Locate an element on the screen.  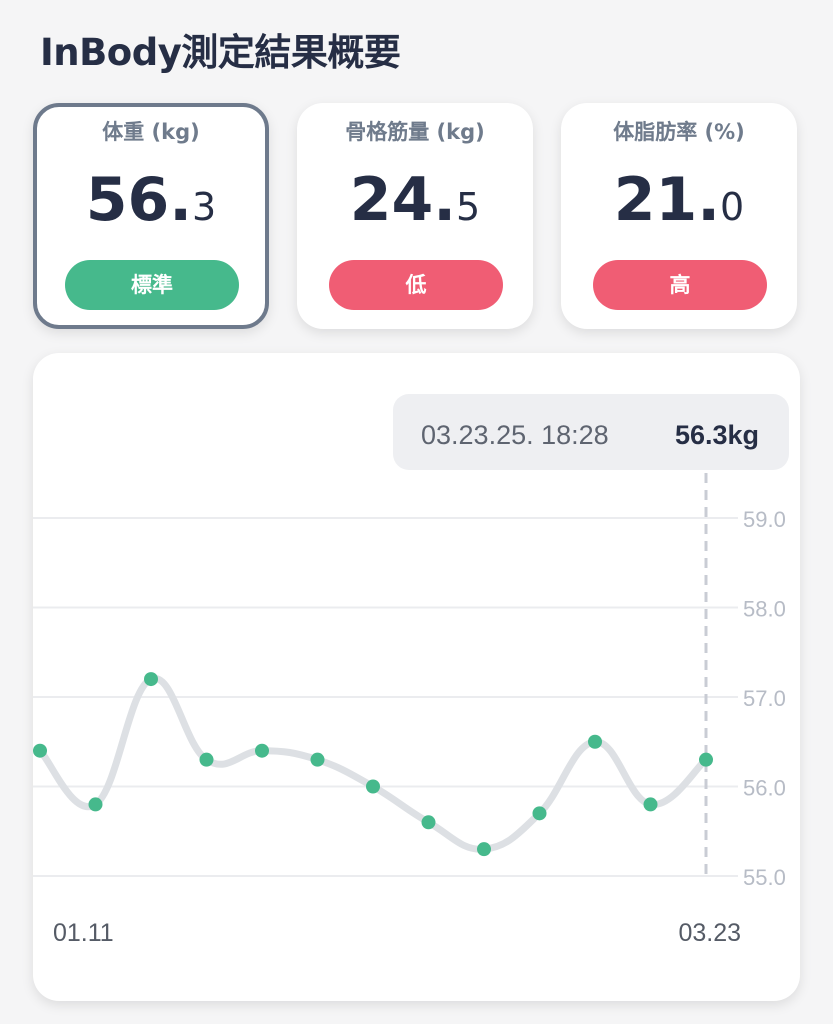
weight-value: 56.3 is located at coordinates (151, 200).